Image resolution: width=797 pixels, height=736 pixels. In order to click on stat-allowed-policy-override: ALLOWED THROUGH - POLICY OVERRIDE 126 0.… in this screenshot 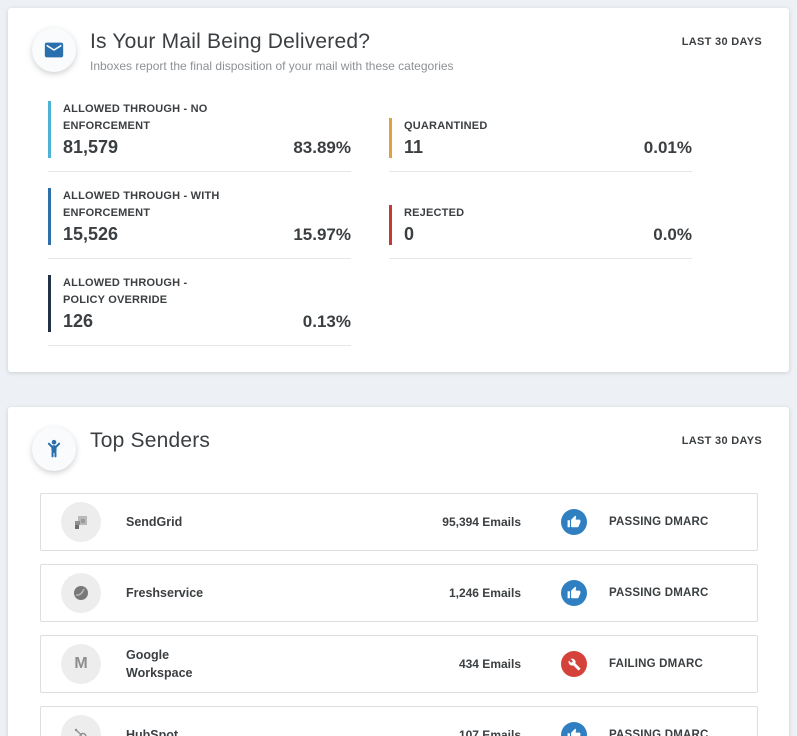, I will do `click(199, 311)`.